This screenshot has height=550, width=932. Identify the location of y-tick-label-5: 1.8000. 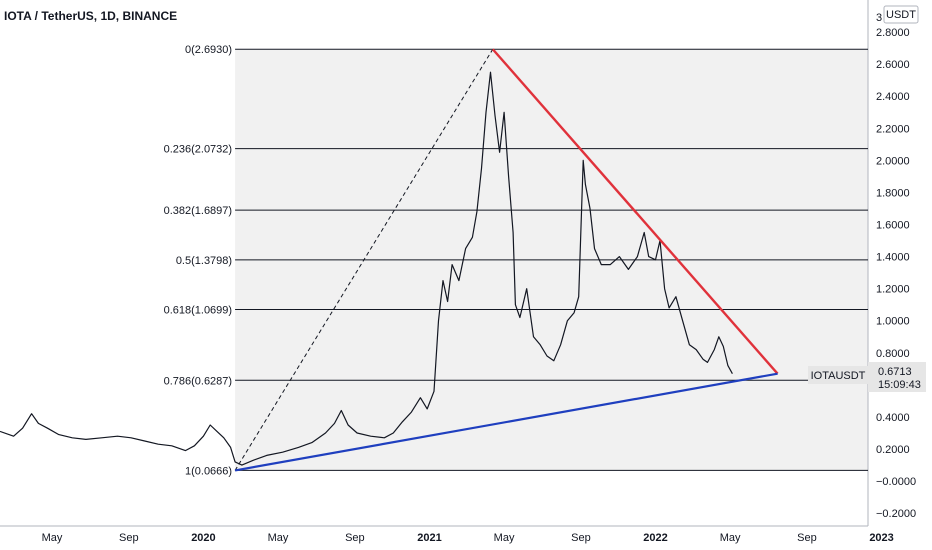
(893, 193).